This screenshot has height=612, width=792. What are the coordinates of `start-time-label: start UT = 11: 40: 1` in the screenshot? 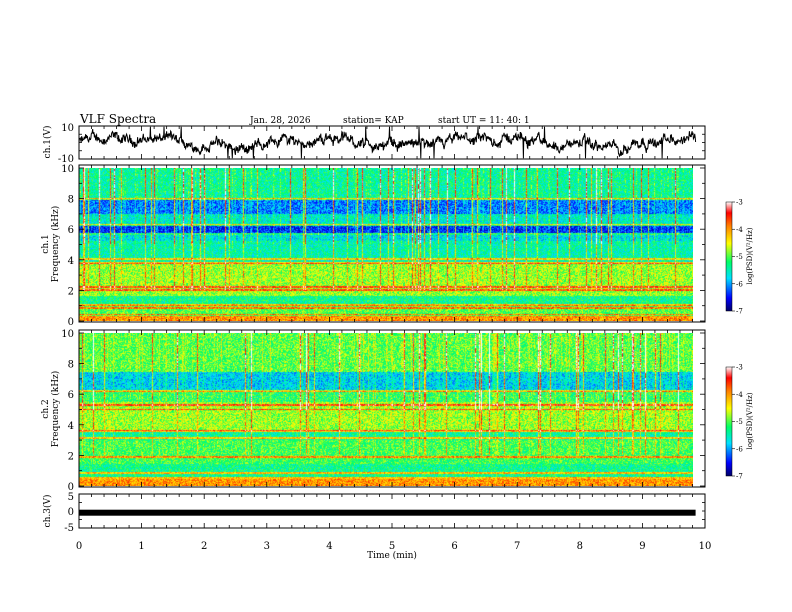 It's located at (484, 121).